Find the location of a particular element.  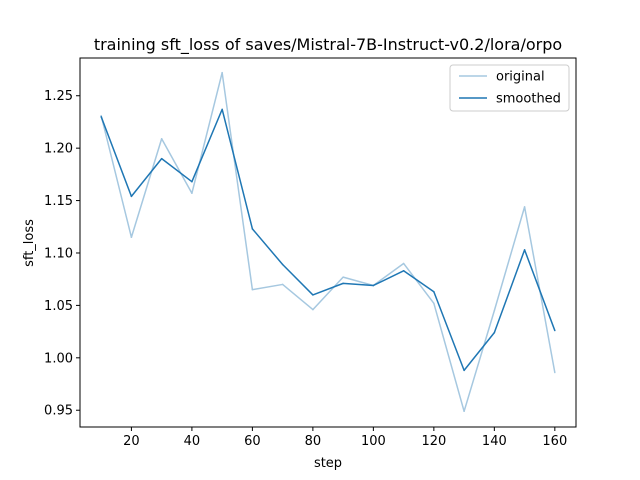

x-tick-label: 140 is located at coordinates (494, 441).